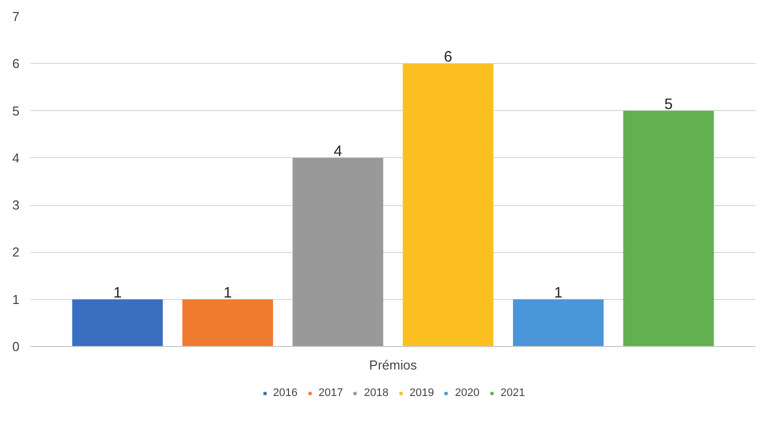  I want to click on legend-label: 2017, so click(331, 393).